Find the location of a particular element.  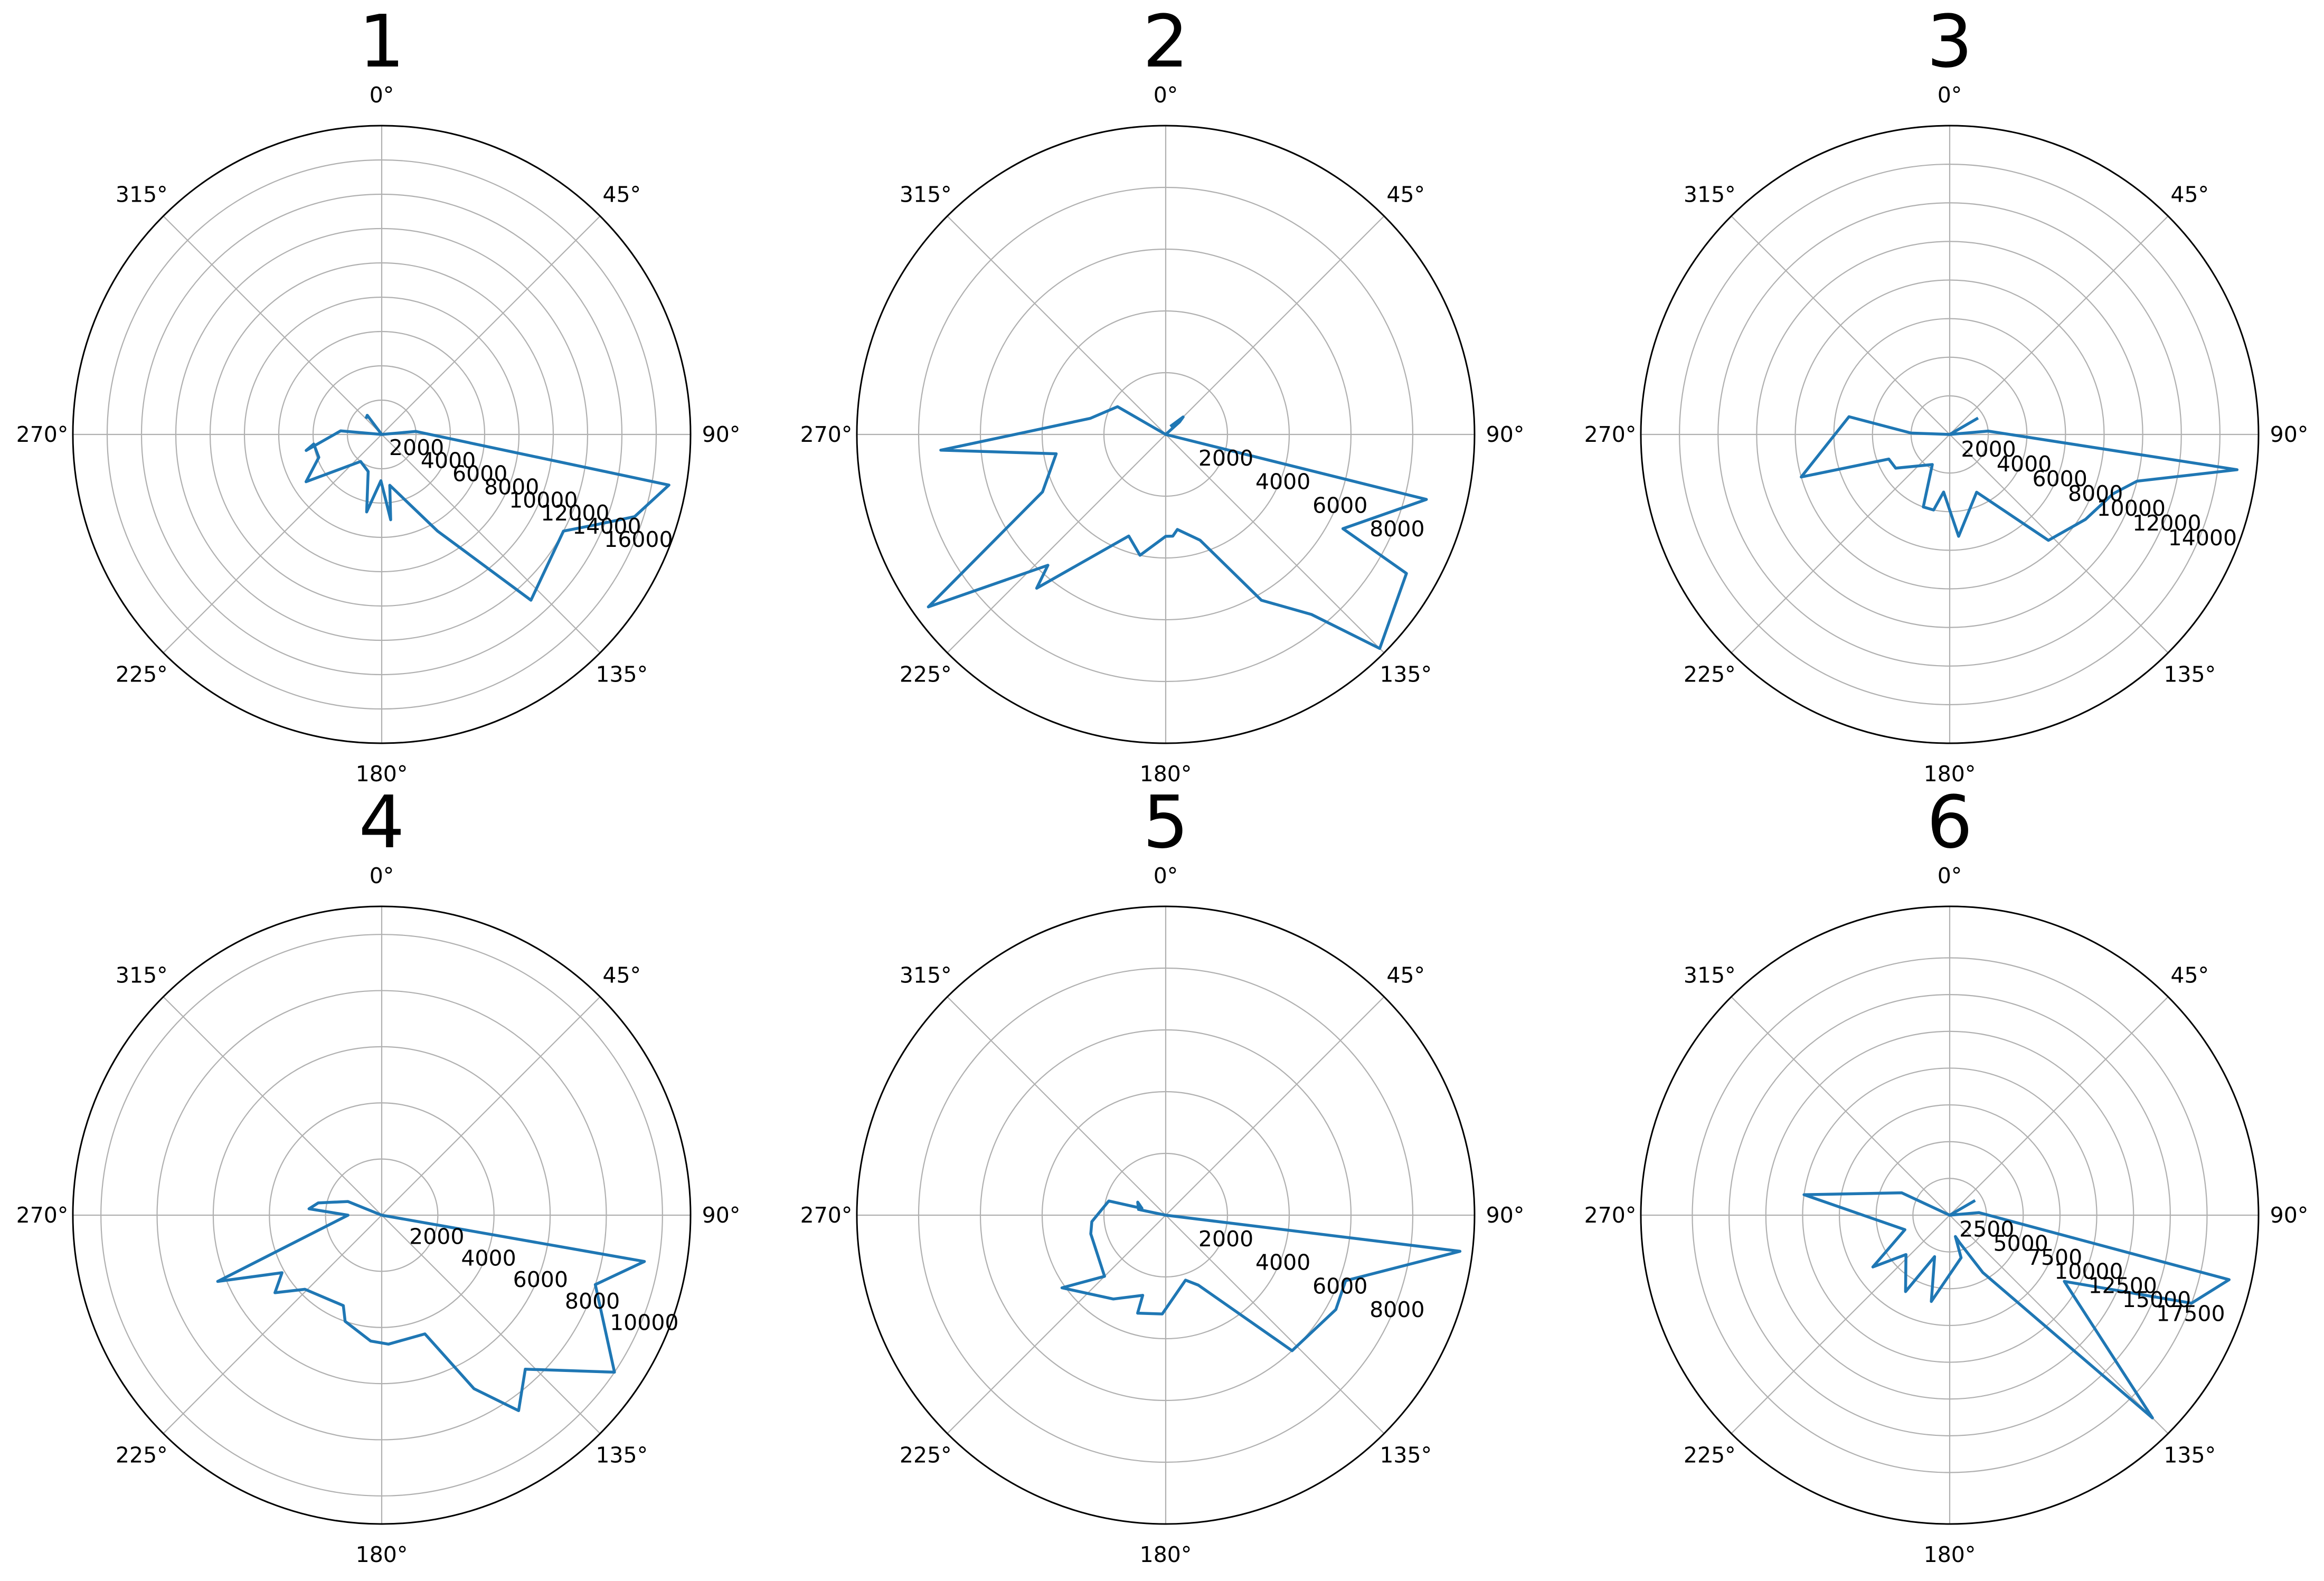

chart-title: 3 is located at coordinates (1949, 42).